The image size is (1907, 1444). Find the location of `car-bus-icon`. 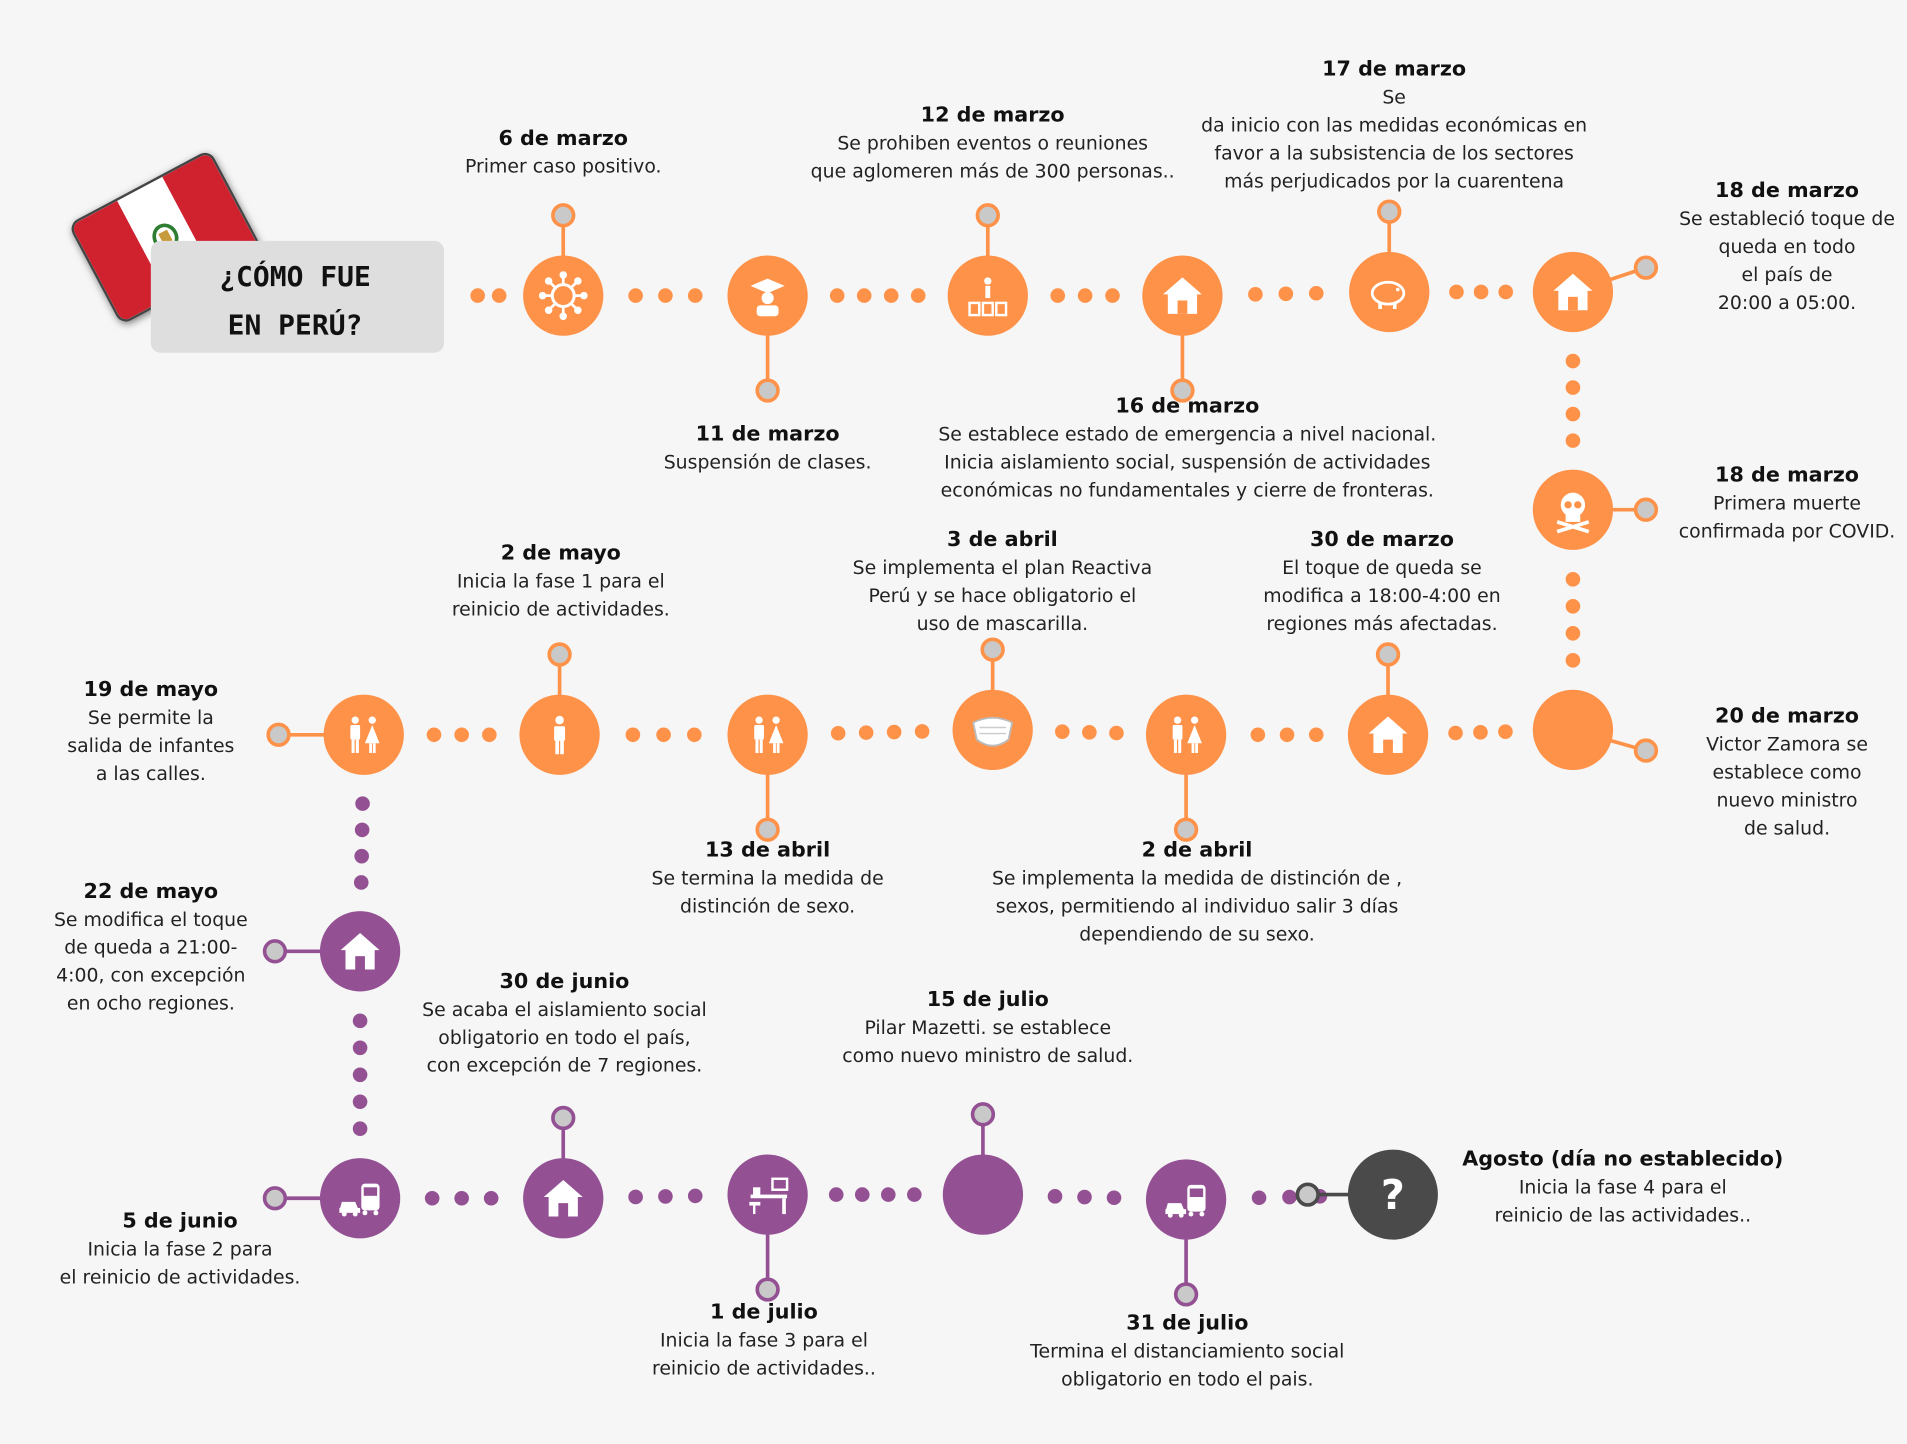

car-bus-icon is located at coordinates (1185, 1201).